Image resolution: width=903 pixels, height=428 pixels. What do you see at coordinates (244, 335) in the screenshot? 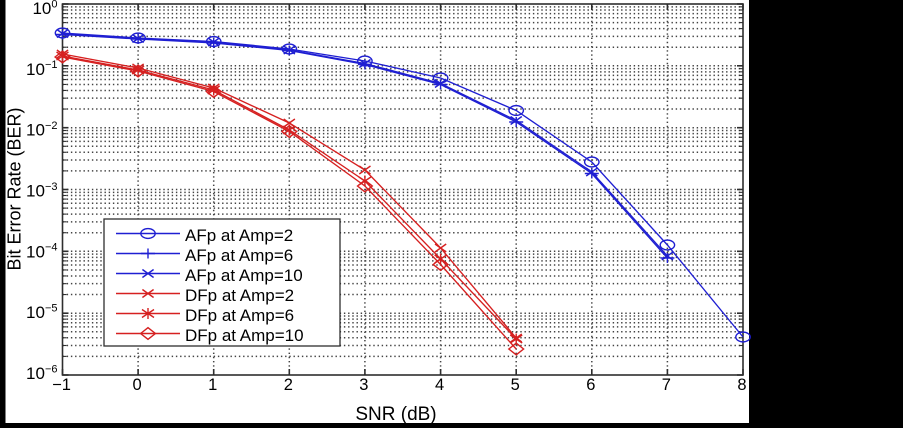
I see `svg-text: DFp at Amp=10` at bounding box center [244, 335].